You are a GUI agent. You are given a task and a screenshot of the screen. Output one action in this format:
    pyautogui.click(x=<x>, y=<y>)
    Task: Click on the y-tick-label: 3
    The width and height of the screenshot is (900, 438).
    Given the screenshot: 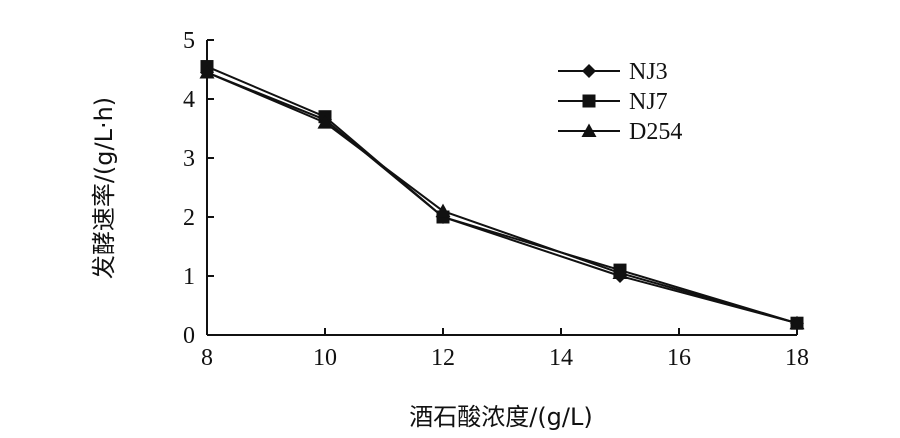 What is the action you would take?
    pyautogui.click(x=189, y=159)
    